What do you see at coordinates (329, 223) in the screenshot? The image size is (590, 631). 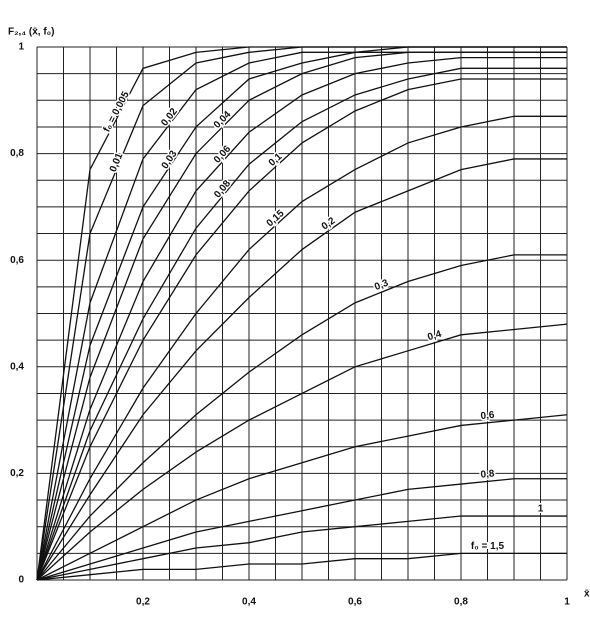 I see `curve-label: 0,2` at bounding box center [329, 223].